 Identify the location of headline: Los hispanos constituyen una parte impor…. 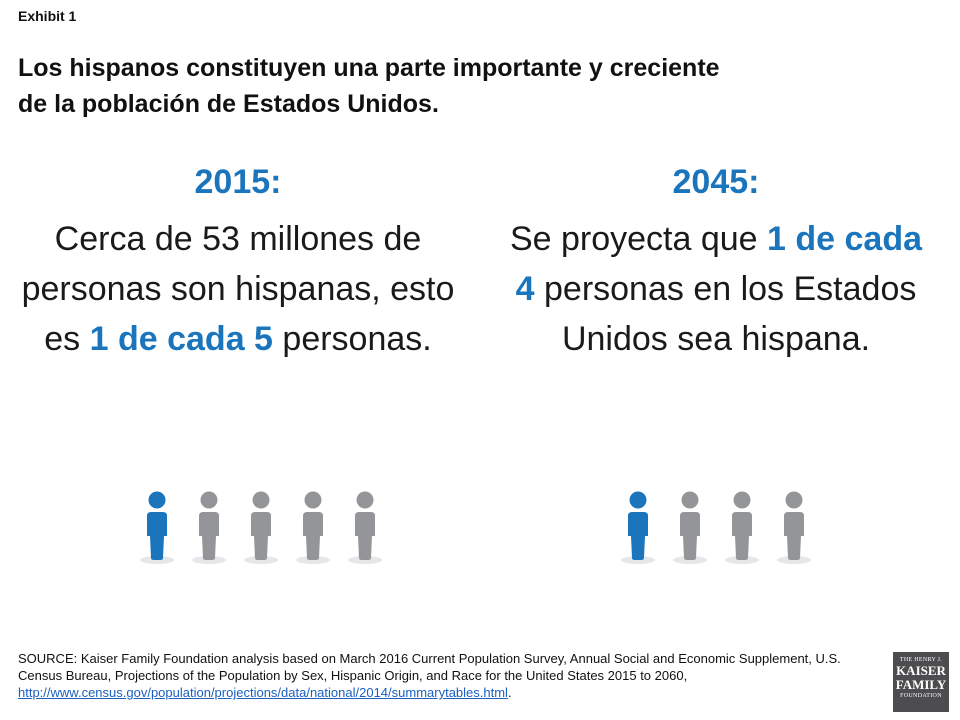
(478, 86).